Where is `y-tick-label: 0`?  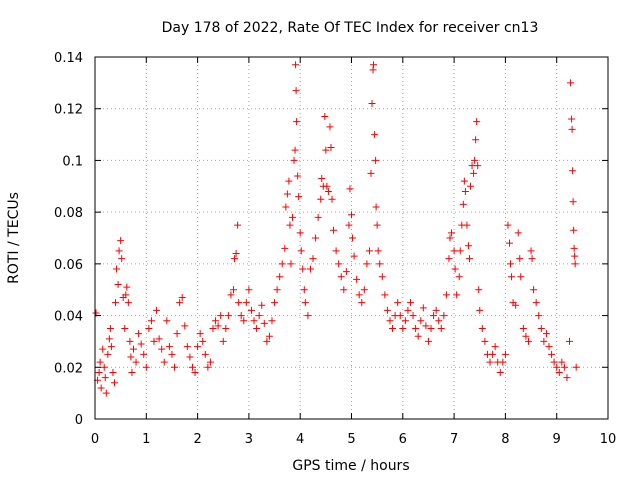 y-tick-label: 0 is located at coordinates (79, 420).